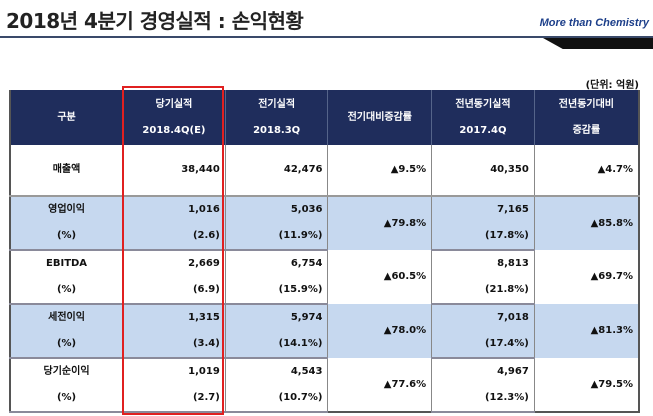  I want to click on table-row-pct: (%) (6.9) (15.9%) (21.8%), so click(324, 291).